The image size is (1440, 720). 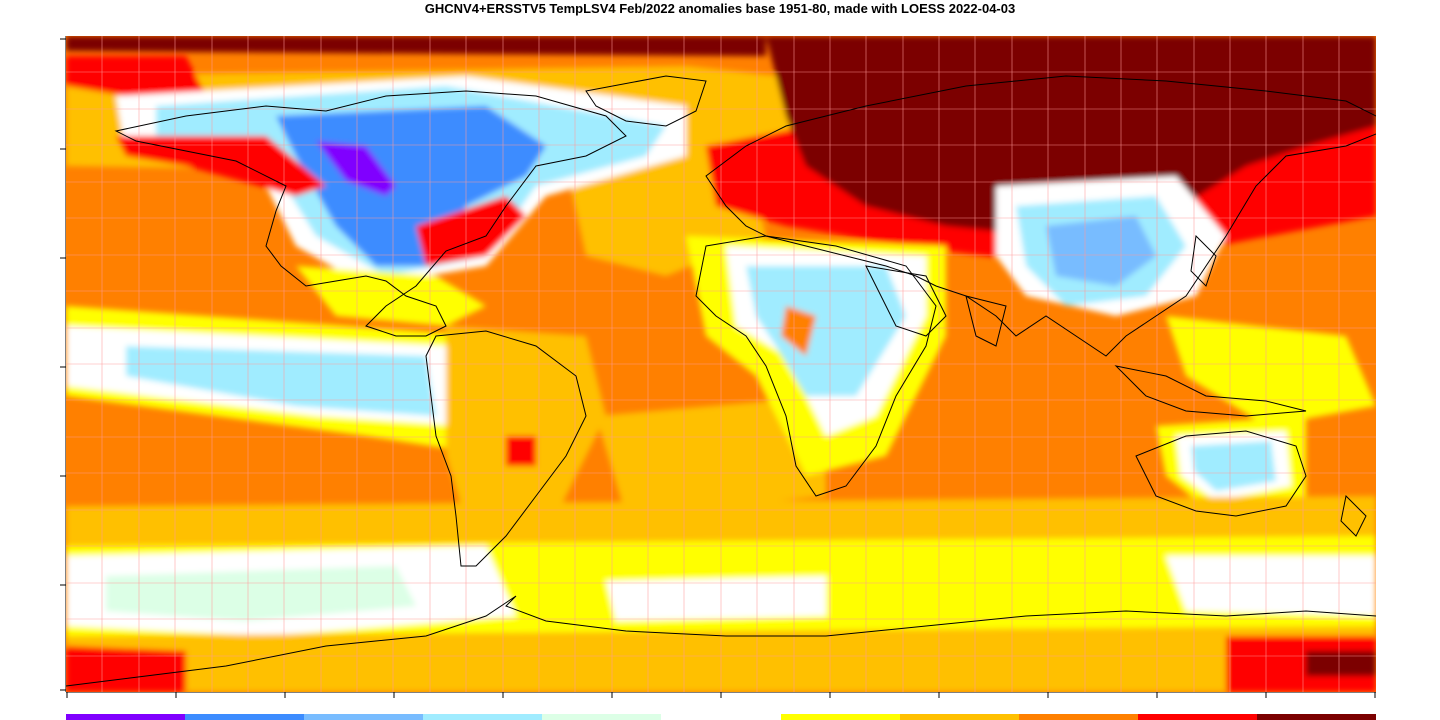 I want to click on legend-swatch-yellow, so click(x=840, y=717).